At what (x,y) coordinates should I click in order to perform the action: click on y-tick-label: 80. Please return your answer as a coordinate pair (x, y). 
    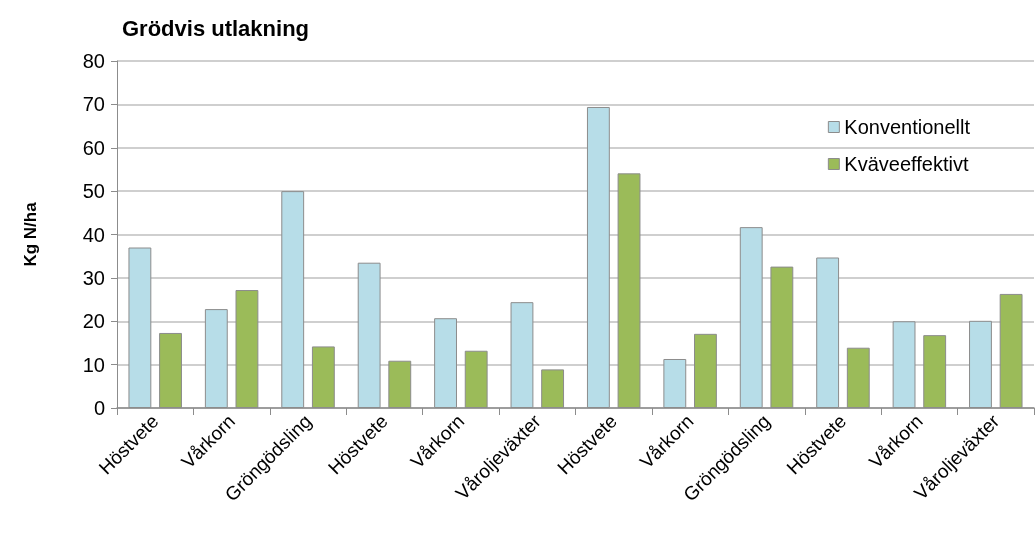
    Looking at the image, I should click on (93, 61).